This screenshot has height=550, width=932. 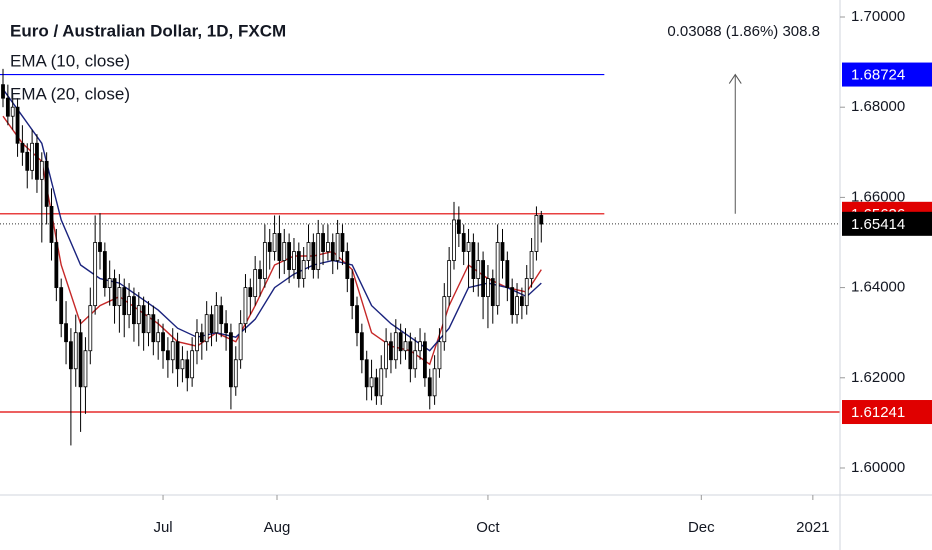 What do you see at coordinates (277, 527) in the screenshot?
I see `x-tick-label: Aug` at bounding box center [277, 527].